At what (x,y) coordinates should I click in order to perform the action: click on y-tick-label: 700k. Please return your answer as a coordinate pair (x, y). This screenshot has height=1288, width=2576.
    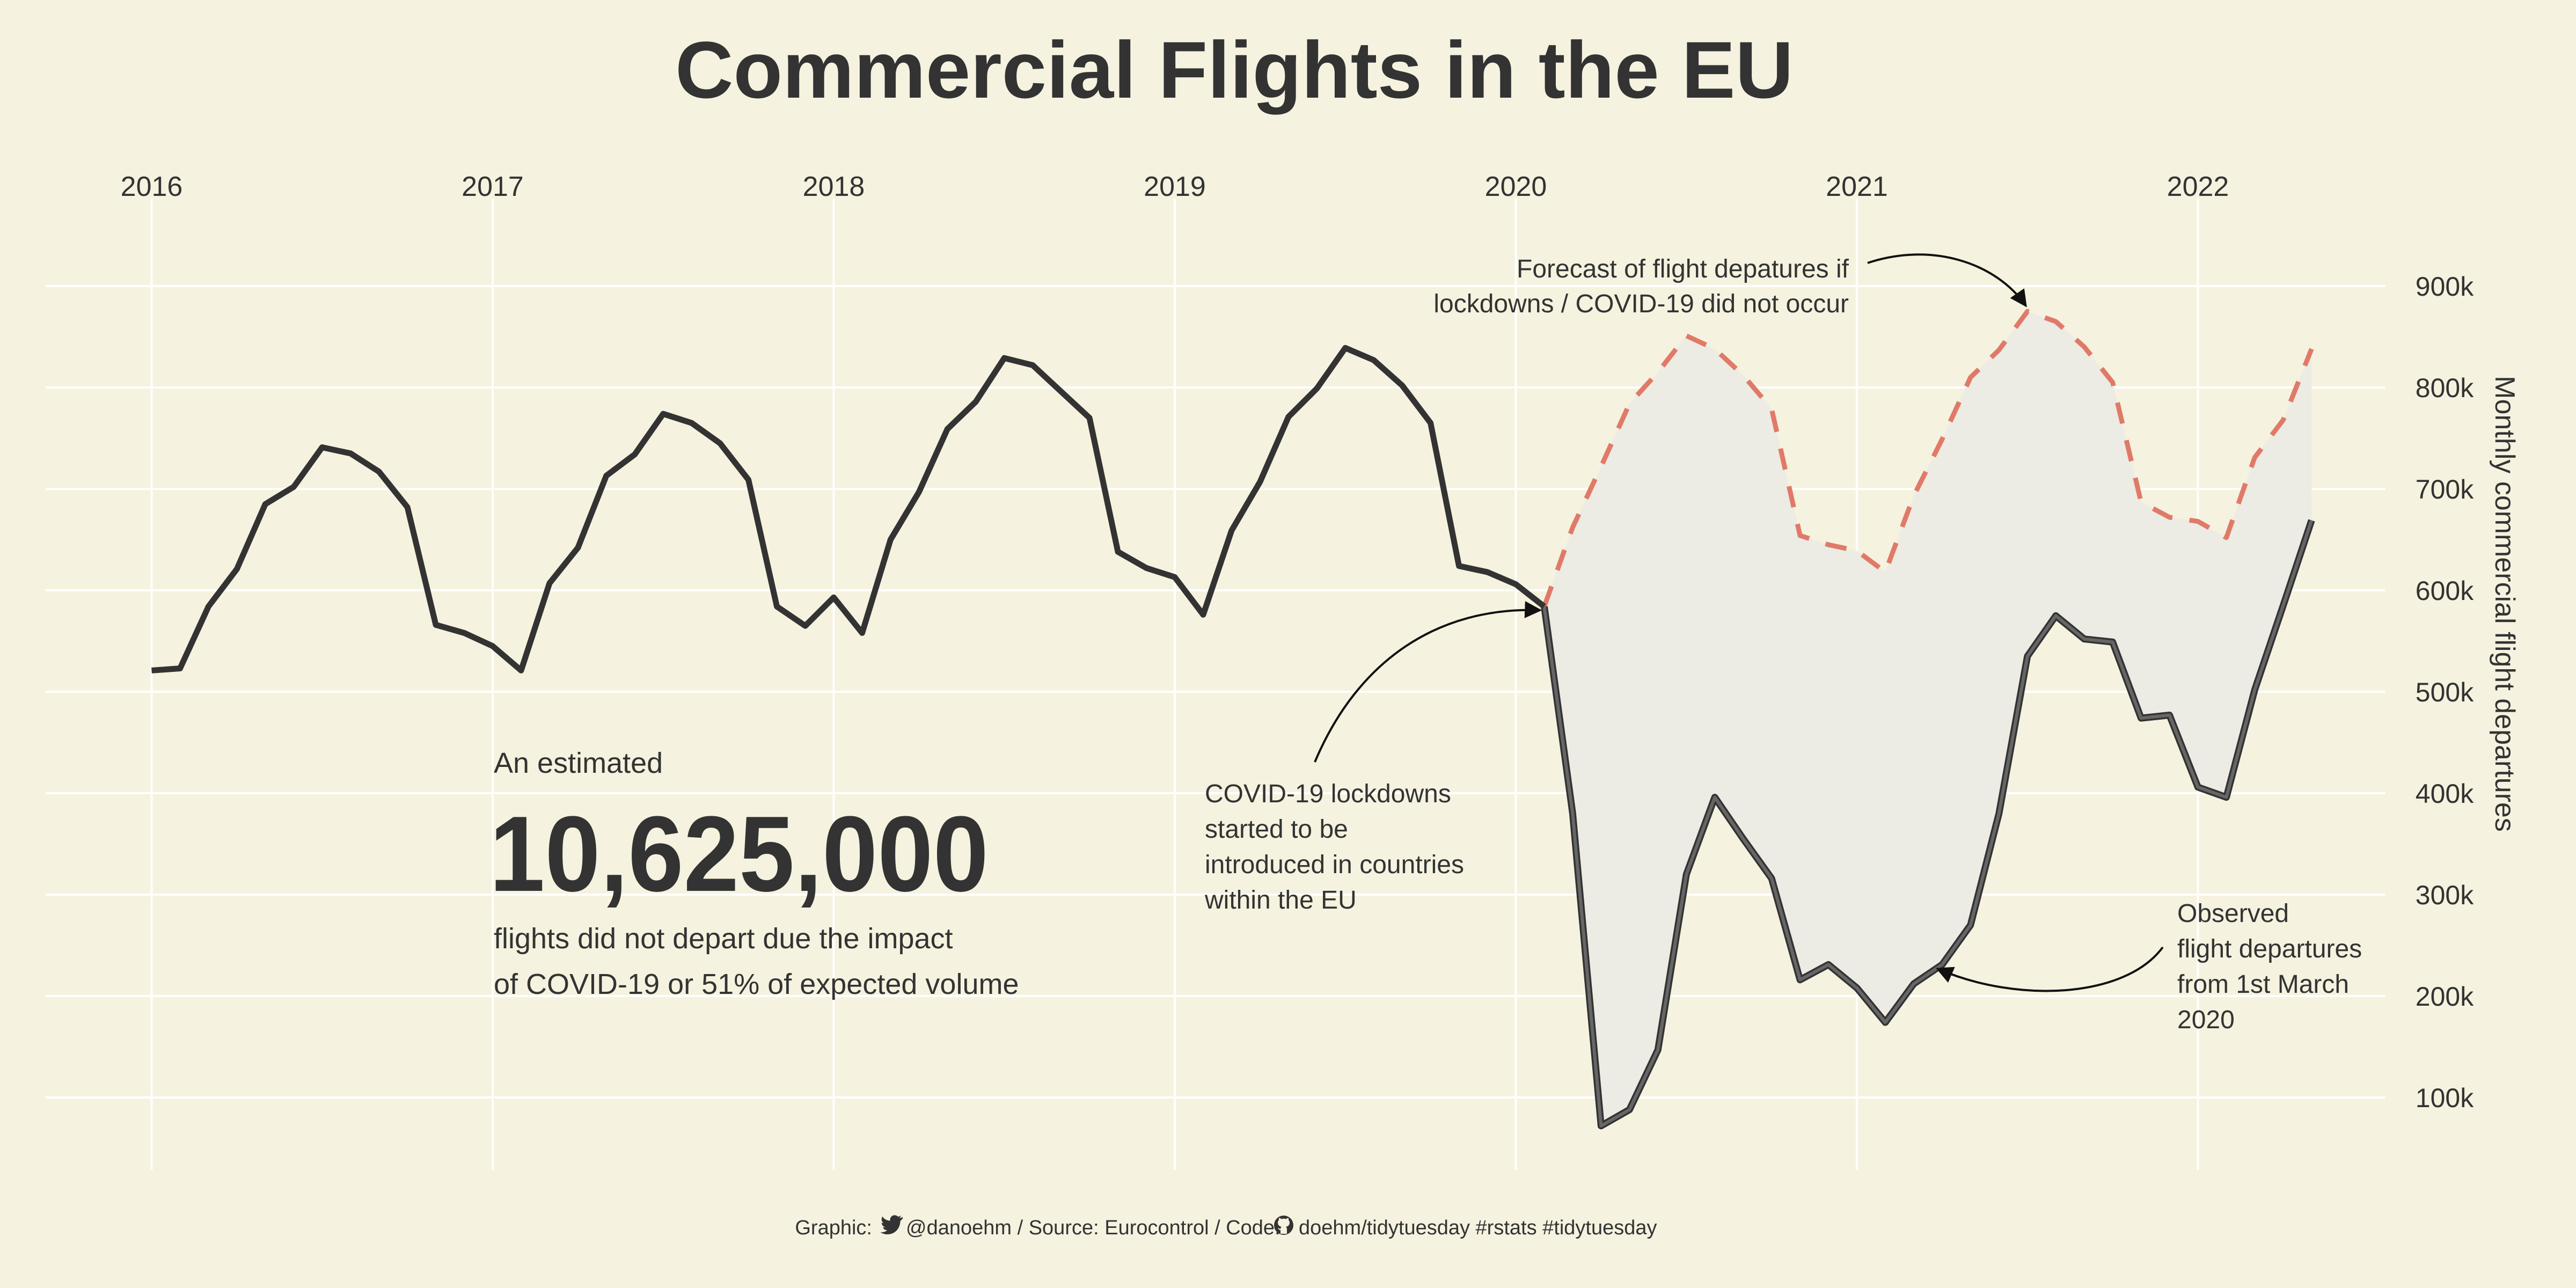
    Looking at the image, I should click on (2445, 489).